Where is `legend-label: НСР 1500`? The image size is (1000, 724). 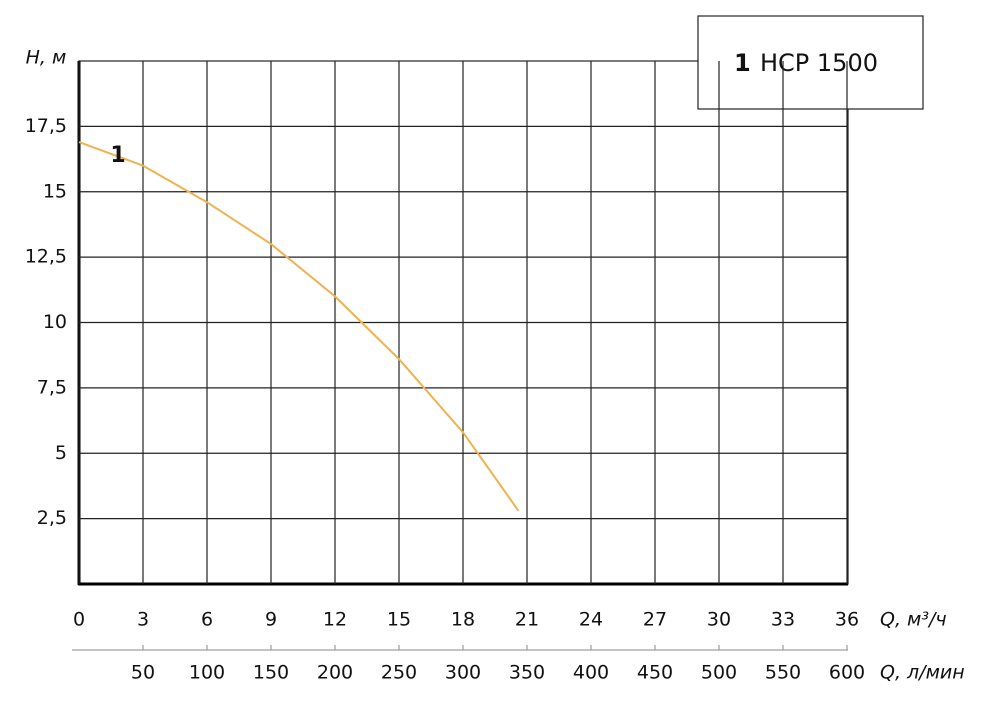 legend-label: НСР 1500 is located at coordinates (819, 63).